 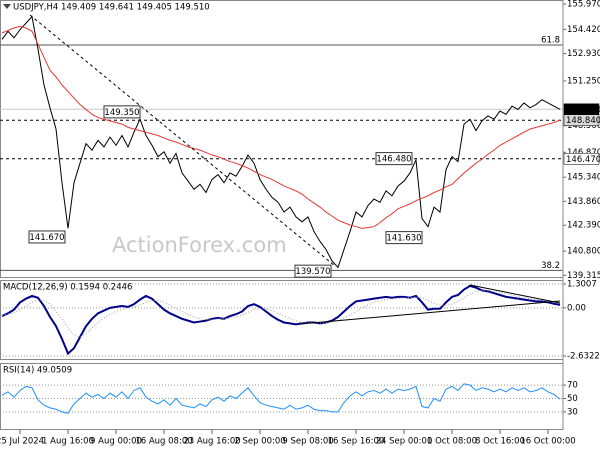 I want to click on annotation-label: 141.670, so click(x=46, y=238).